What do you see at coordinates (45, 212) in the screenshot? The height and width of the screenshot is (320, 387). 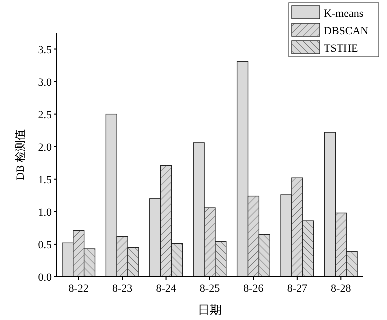 I see `y-tick-label: 1.0` at bounding box center [45, 212].